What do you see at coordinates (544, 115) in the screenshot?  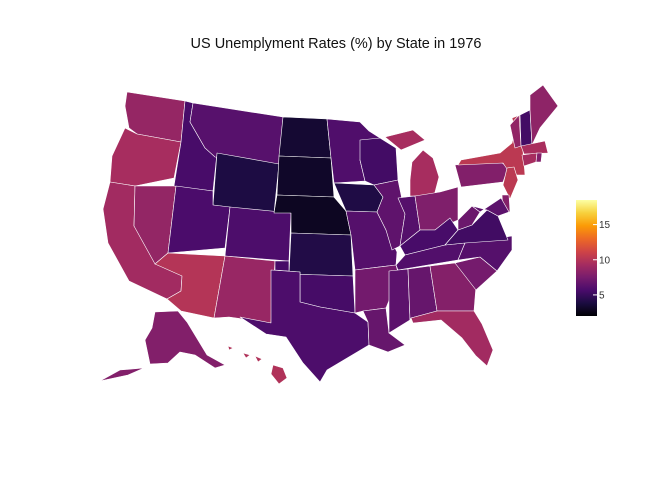 I see `state-me` at bounding box center [544, 115].